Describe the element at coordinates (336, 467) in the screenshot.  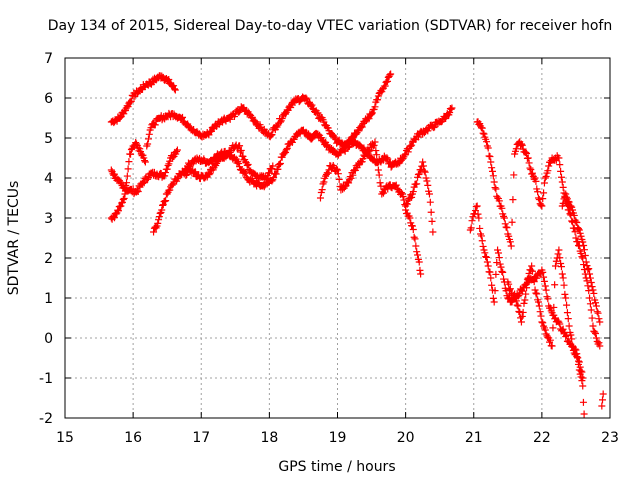
I see `x-axis-label: GPS time / hours` at that location.